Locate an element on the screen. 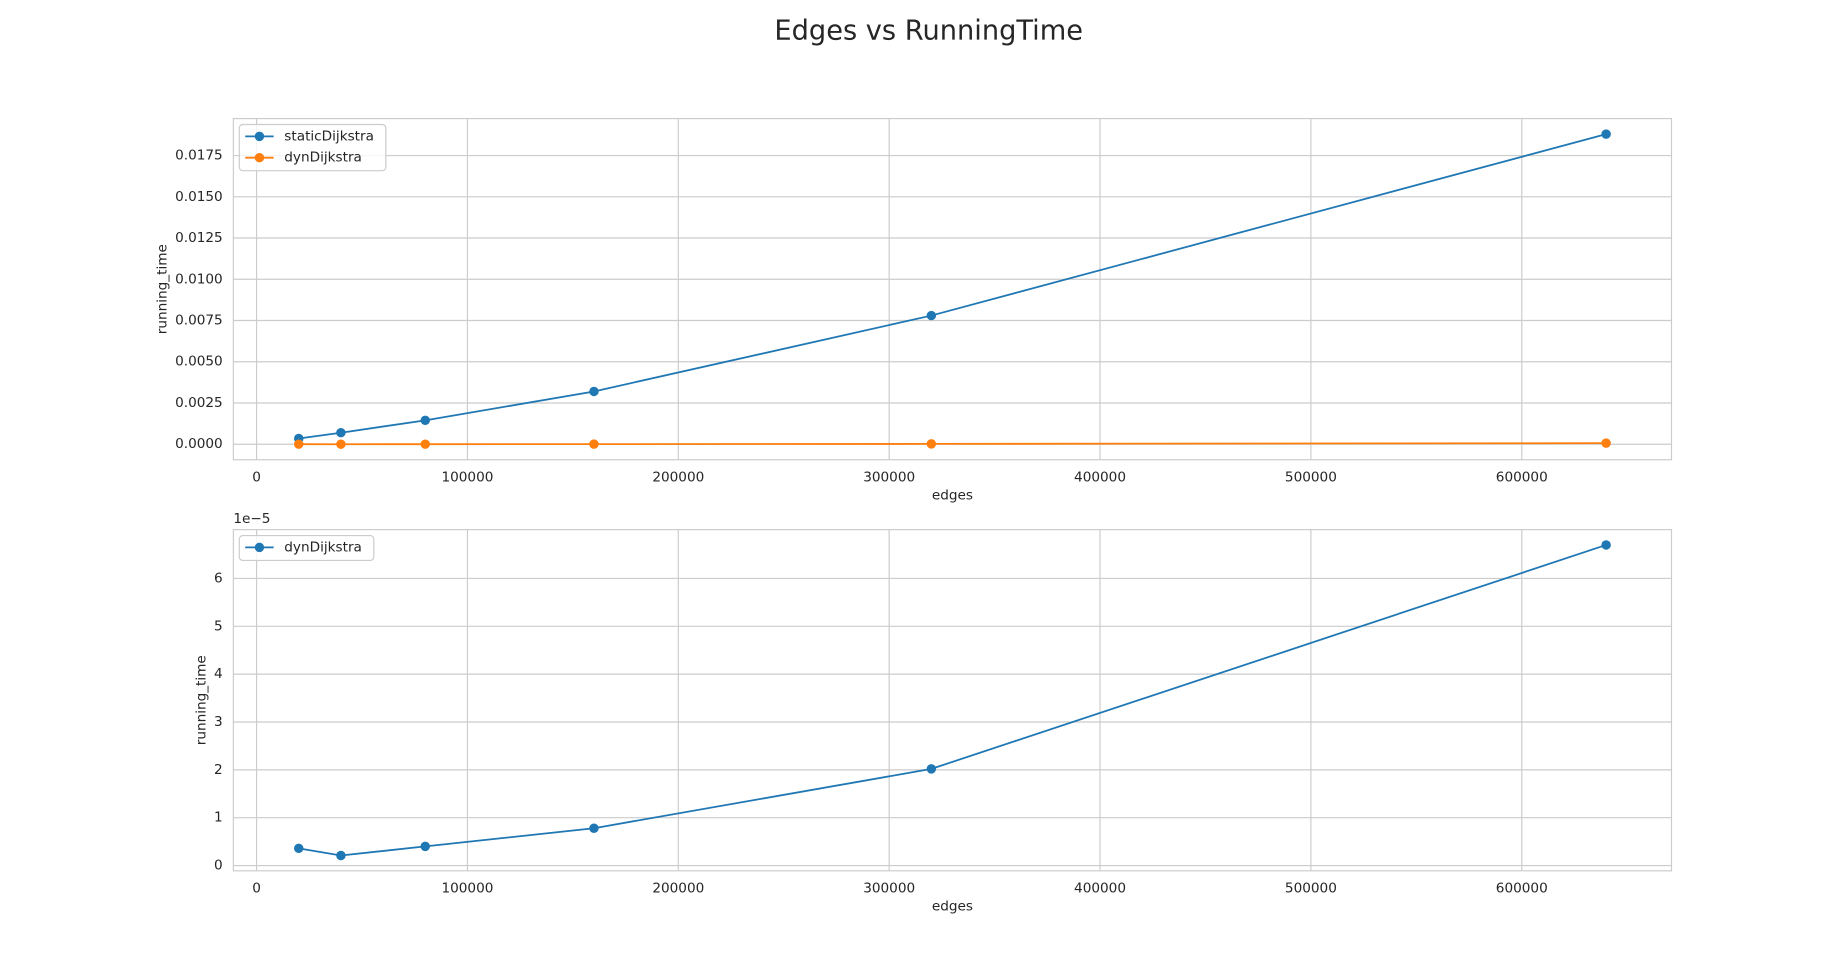 The width and height of the screenshot is (1848, 974). legend: dynDijkstra is located at coordinates (306, 548).